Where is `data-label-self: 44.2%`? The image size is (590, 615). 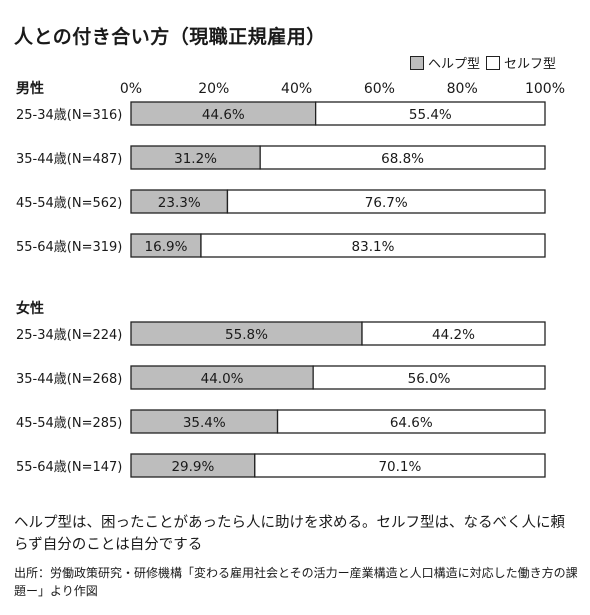 data-label-self: 44.2% is located at coordinates (453, 335).